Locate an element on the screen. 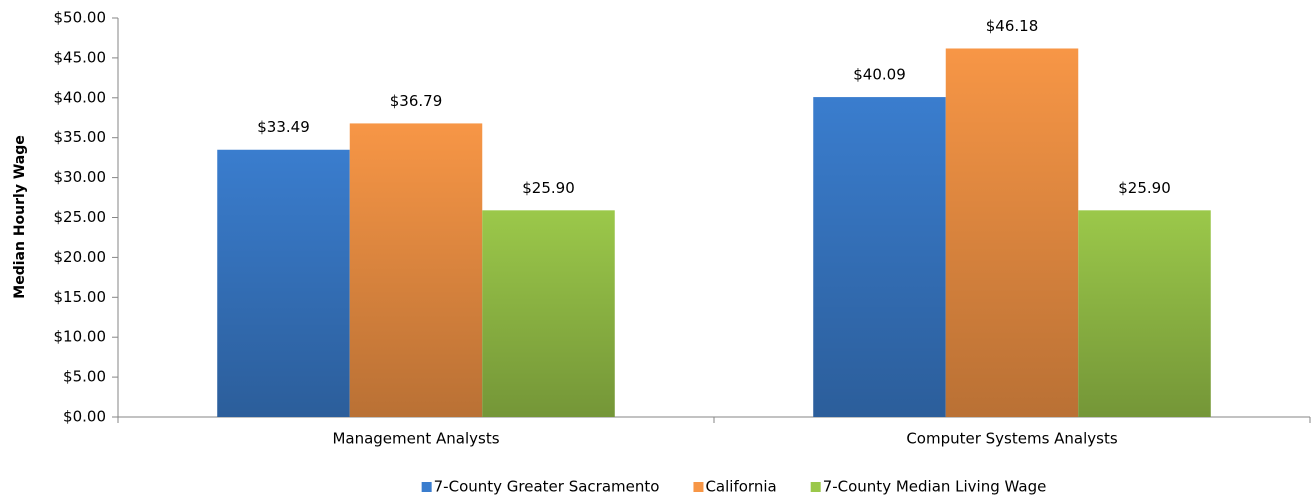 Image resolution: width=1313 pixels, height=498 pixels. y-axis-title: Median Hourly Wage is located at coordinates (20, 216).